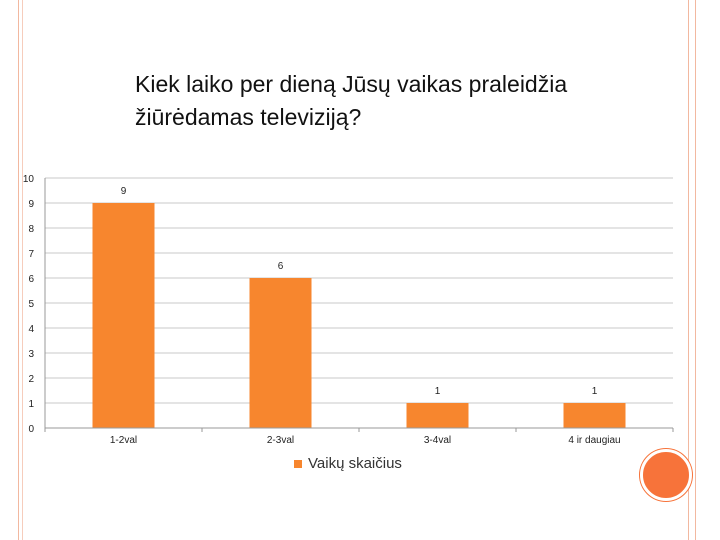  Describe the element at coordinates (280, 440) in the screenshot. I see `x-tick-label: 2-3val` at that location.